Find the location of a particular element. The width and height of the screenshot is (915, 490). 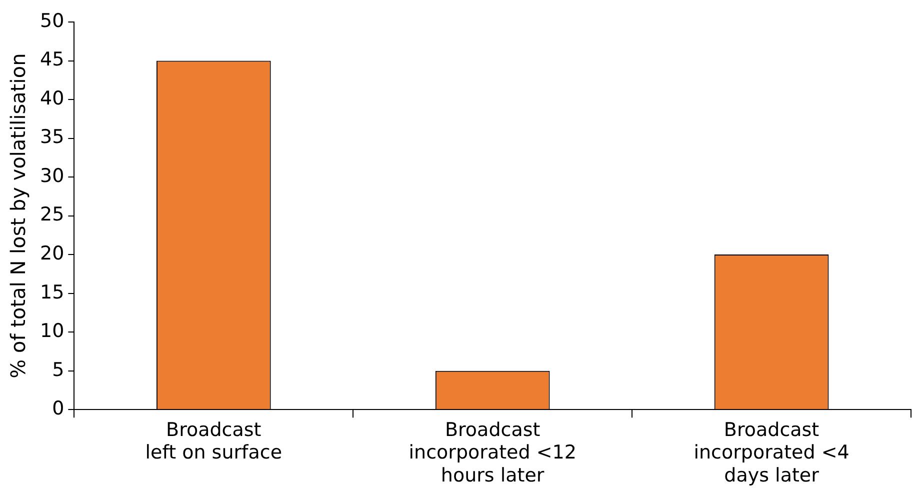

y-tick-label: 40 is located at coordinates (52, 98).